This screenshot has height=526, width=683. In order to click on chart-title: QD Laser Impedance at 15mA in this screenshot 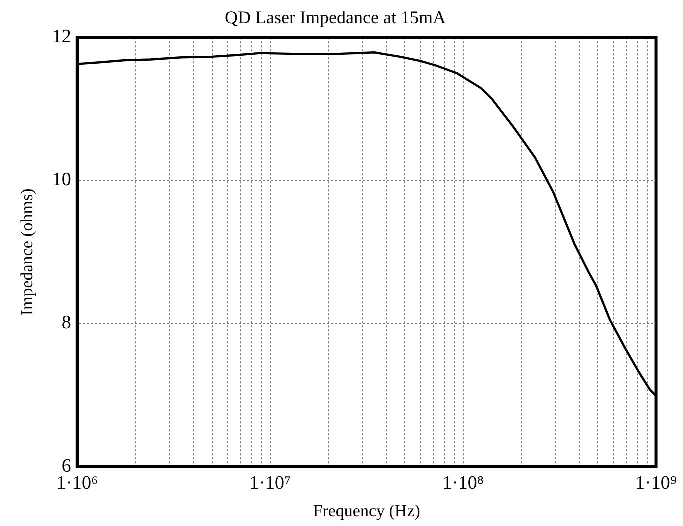, I will do `click(335, 18)`.